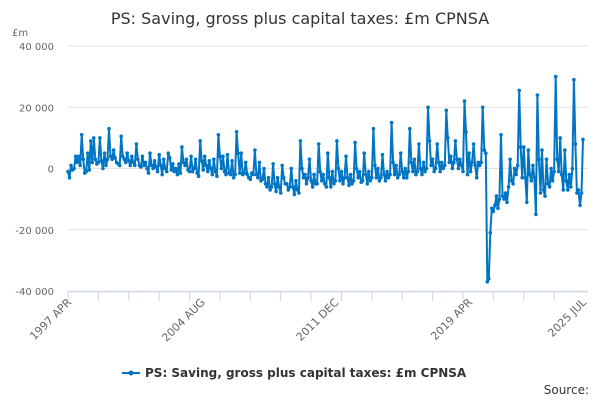  Describe the element at coordinates (566, 390) in the screenshot. I see `source-label: Source:` at that location.